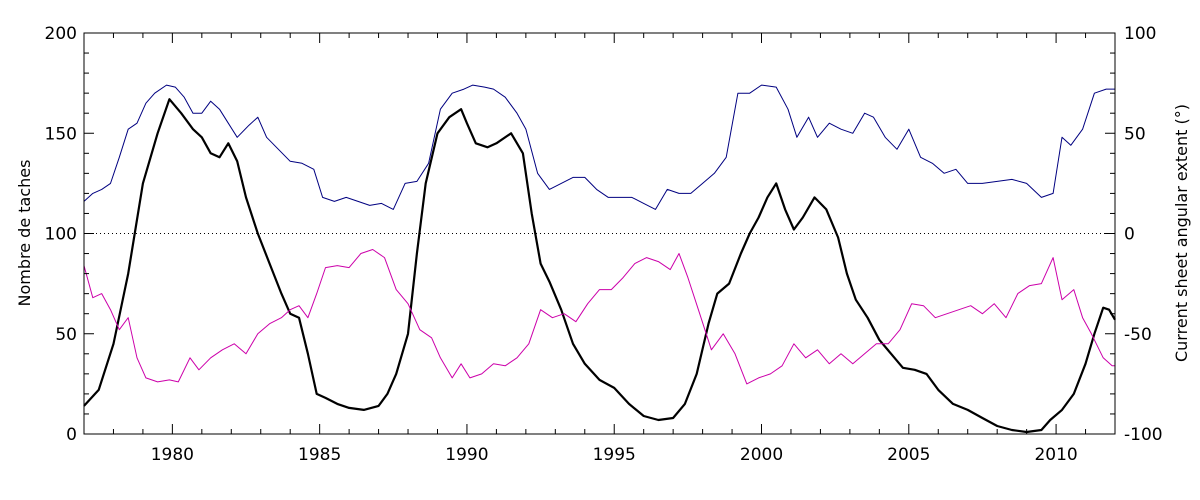 The height and width of the screenshot is (500, 1200). Describe the element at coordinates (1181, 233) in the screenshot. I see `y-axis-right-title: Current sheet angular extent (°)` at that location.